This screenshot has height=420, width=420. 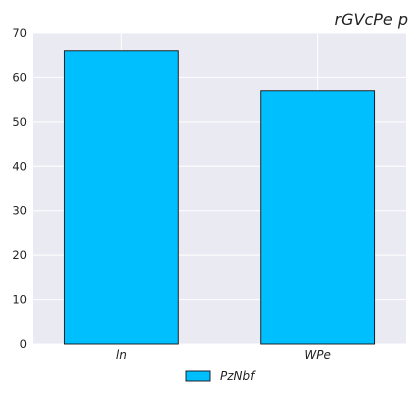 I want to click on y-tick-label: 70, so click(x=19, y=33).